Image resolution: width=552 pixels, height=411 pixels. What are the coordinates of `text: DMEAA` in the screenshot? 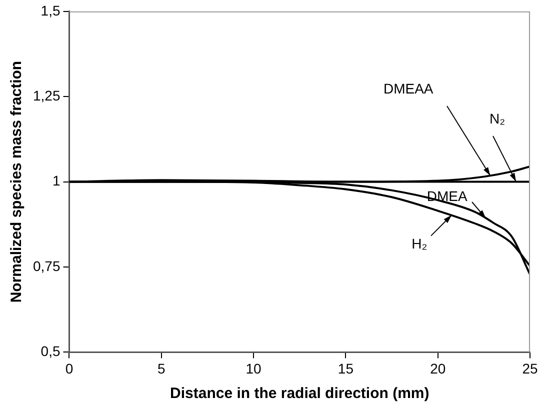 It's located at (408, 88).